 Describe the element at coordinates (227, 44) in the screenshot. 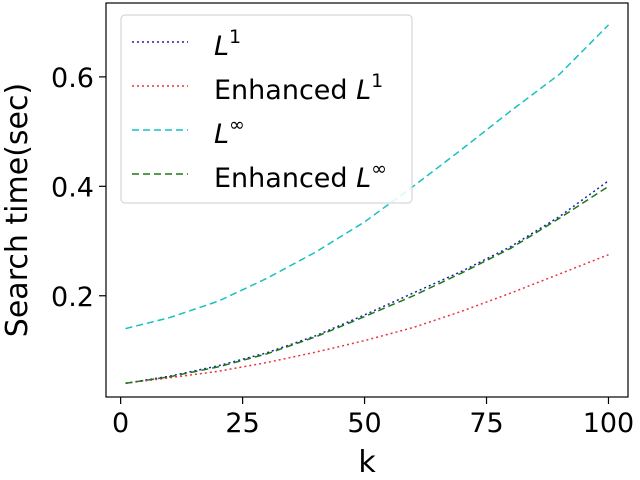

I see `legend-label: L1` at that location.